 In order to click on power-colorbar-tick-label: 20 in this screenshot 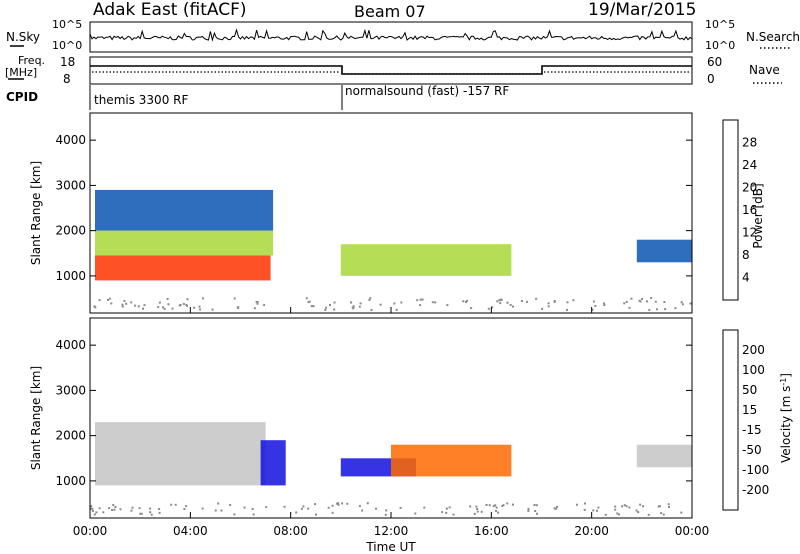, I will do `click(749, 188)`.